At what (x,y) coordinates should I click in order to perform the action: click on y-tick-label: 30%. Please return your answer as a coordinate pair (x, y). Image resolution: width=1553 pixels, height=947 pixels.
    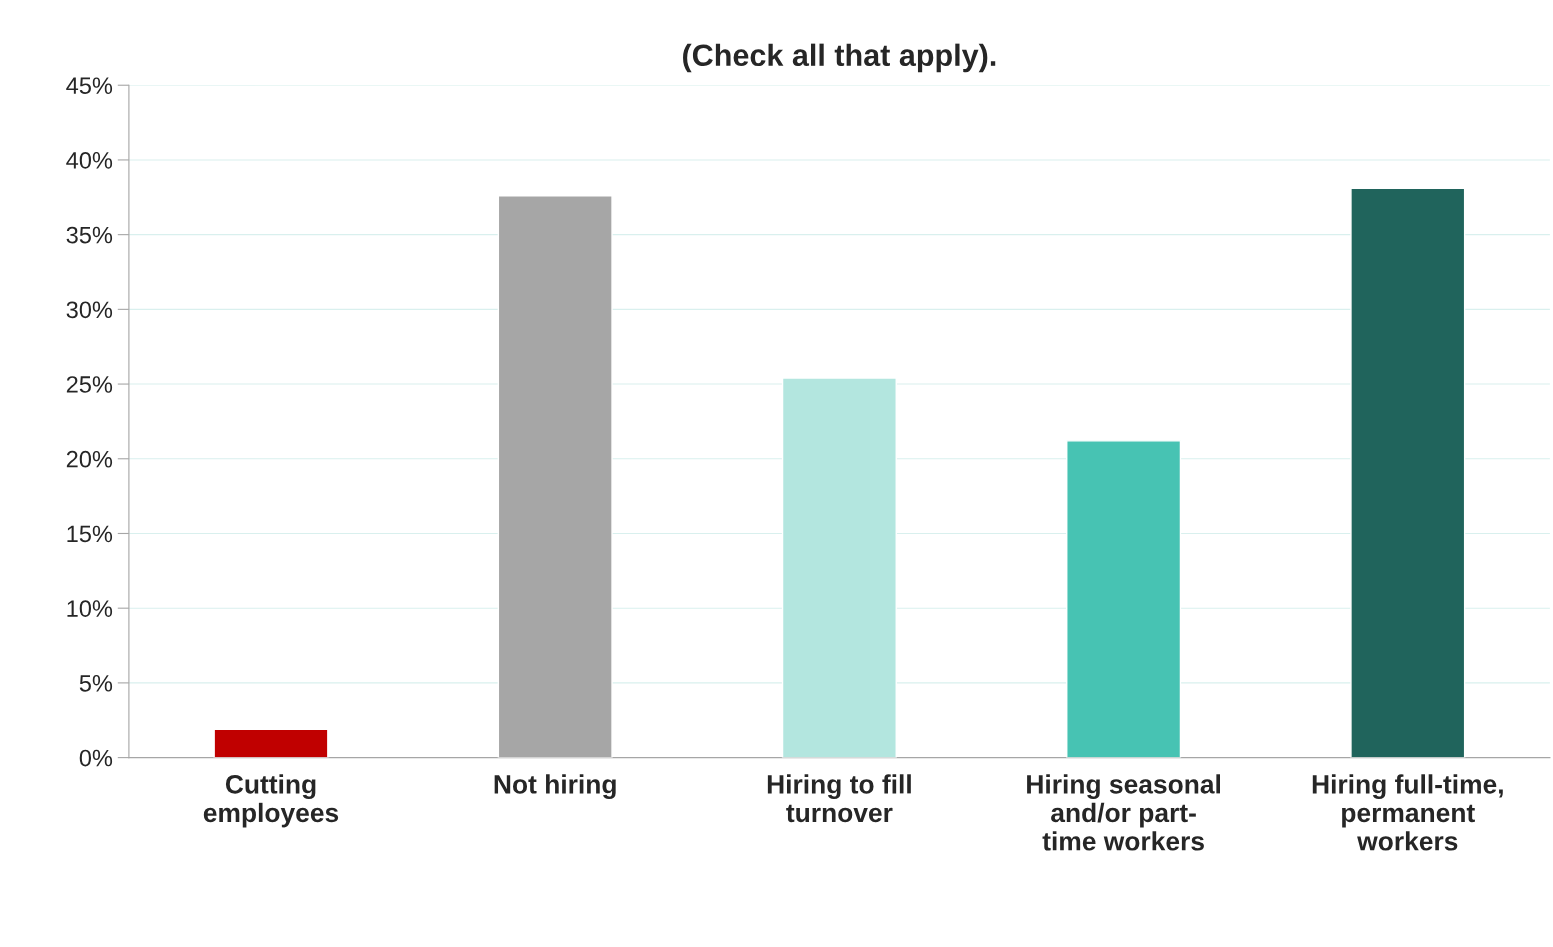
    Looking at the image, I should click on (89, 310).